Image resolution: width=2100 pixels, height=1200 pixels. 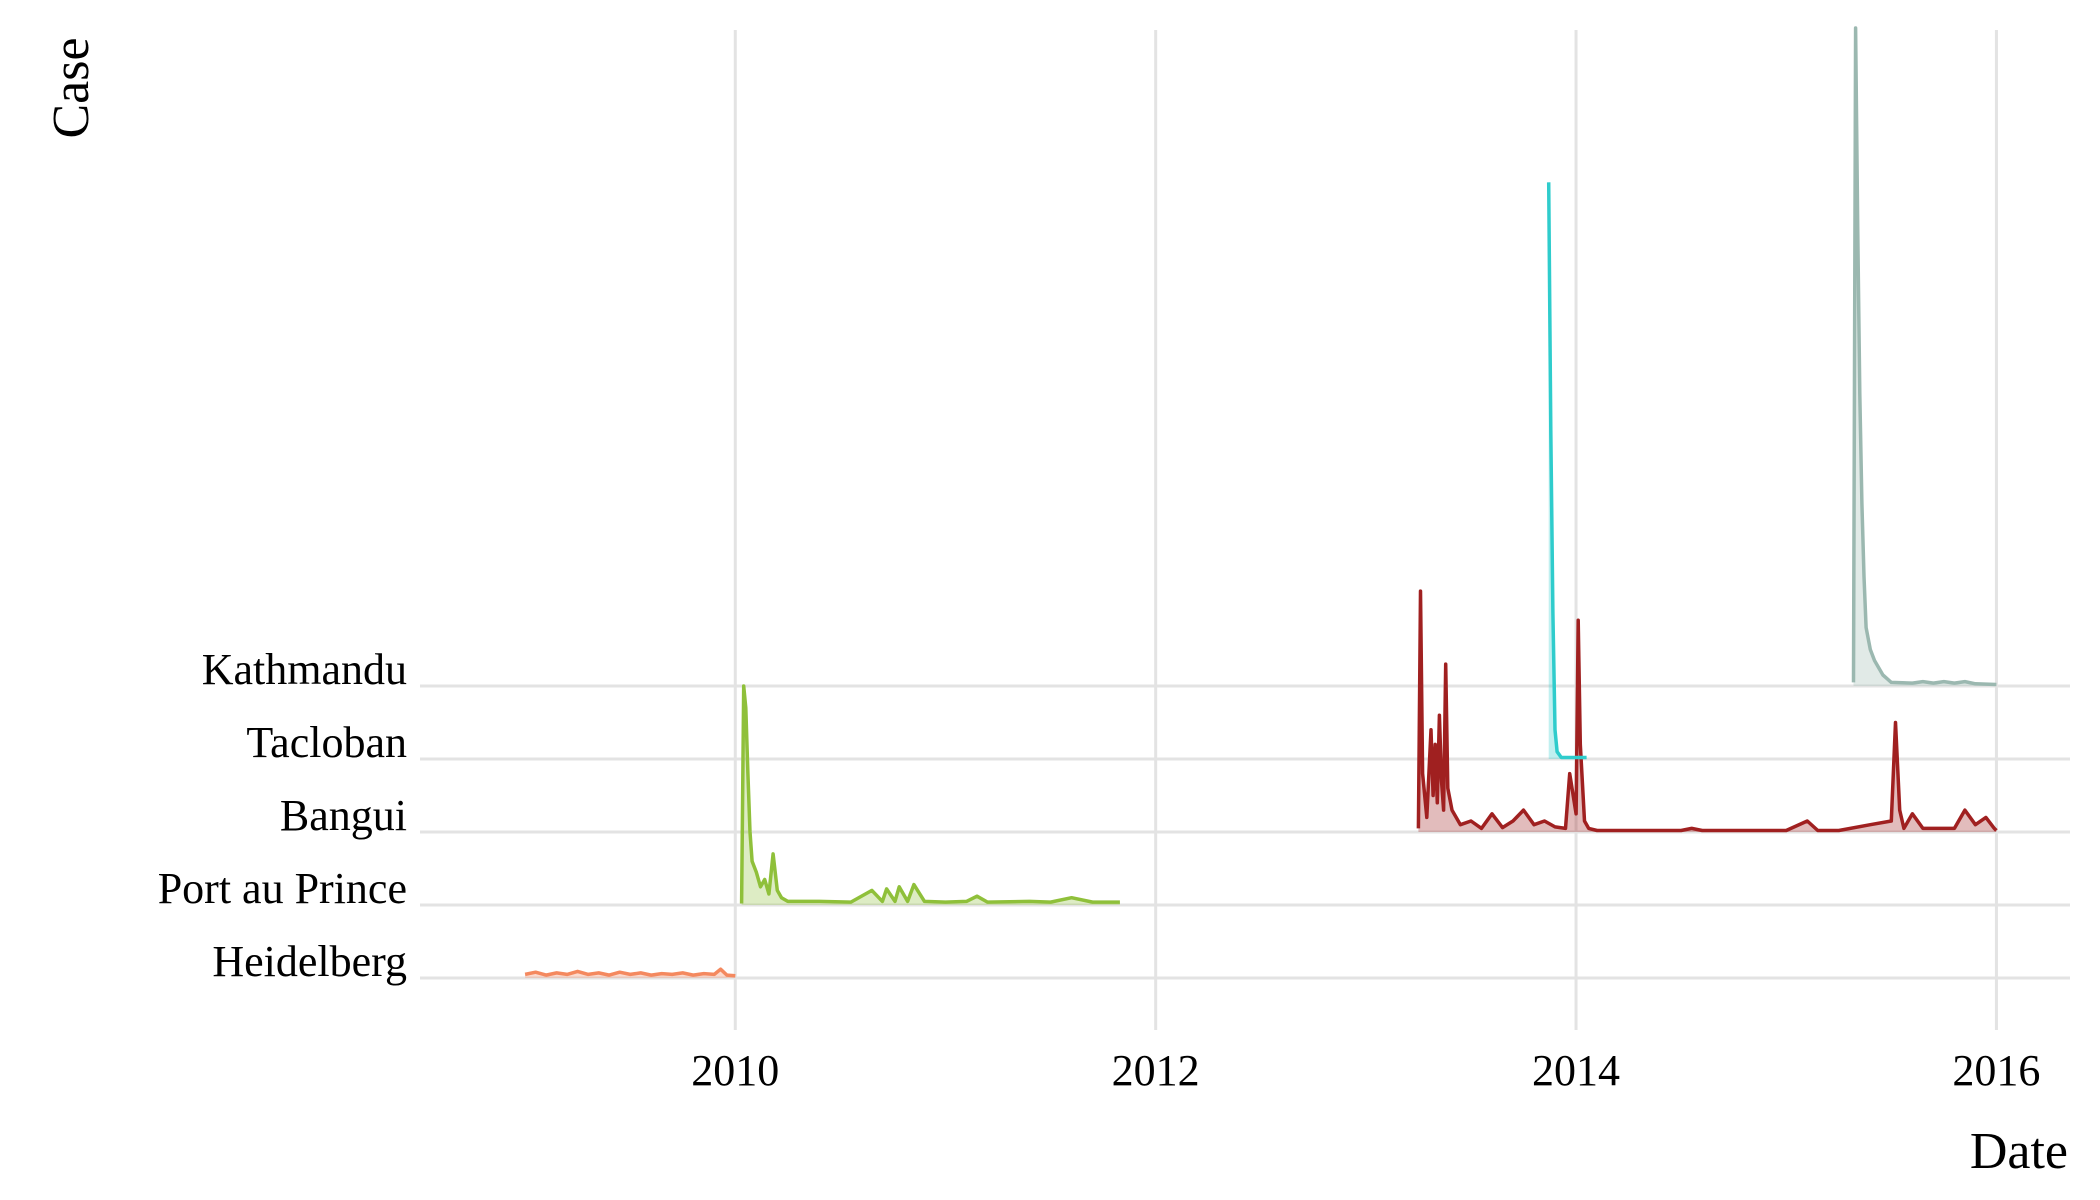 I want to click on ridge-bangui, so click(x=1707, y=711).